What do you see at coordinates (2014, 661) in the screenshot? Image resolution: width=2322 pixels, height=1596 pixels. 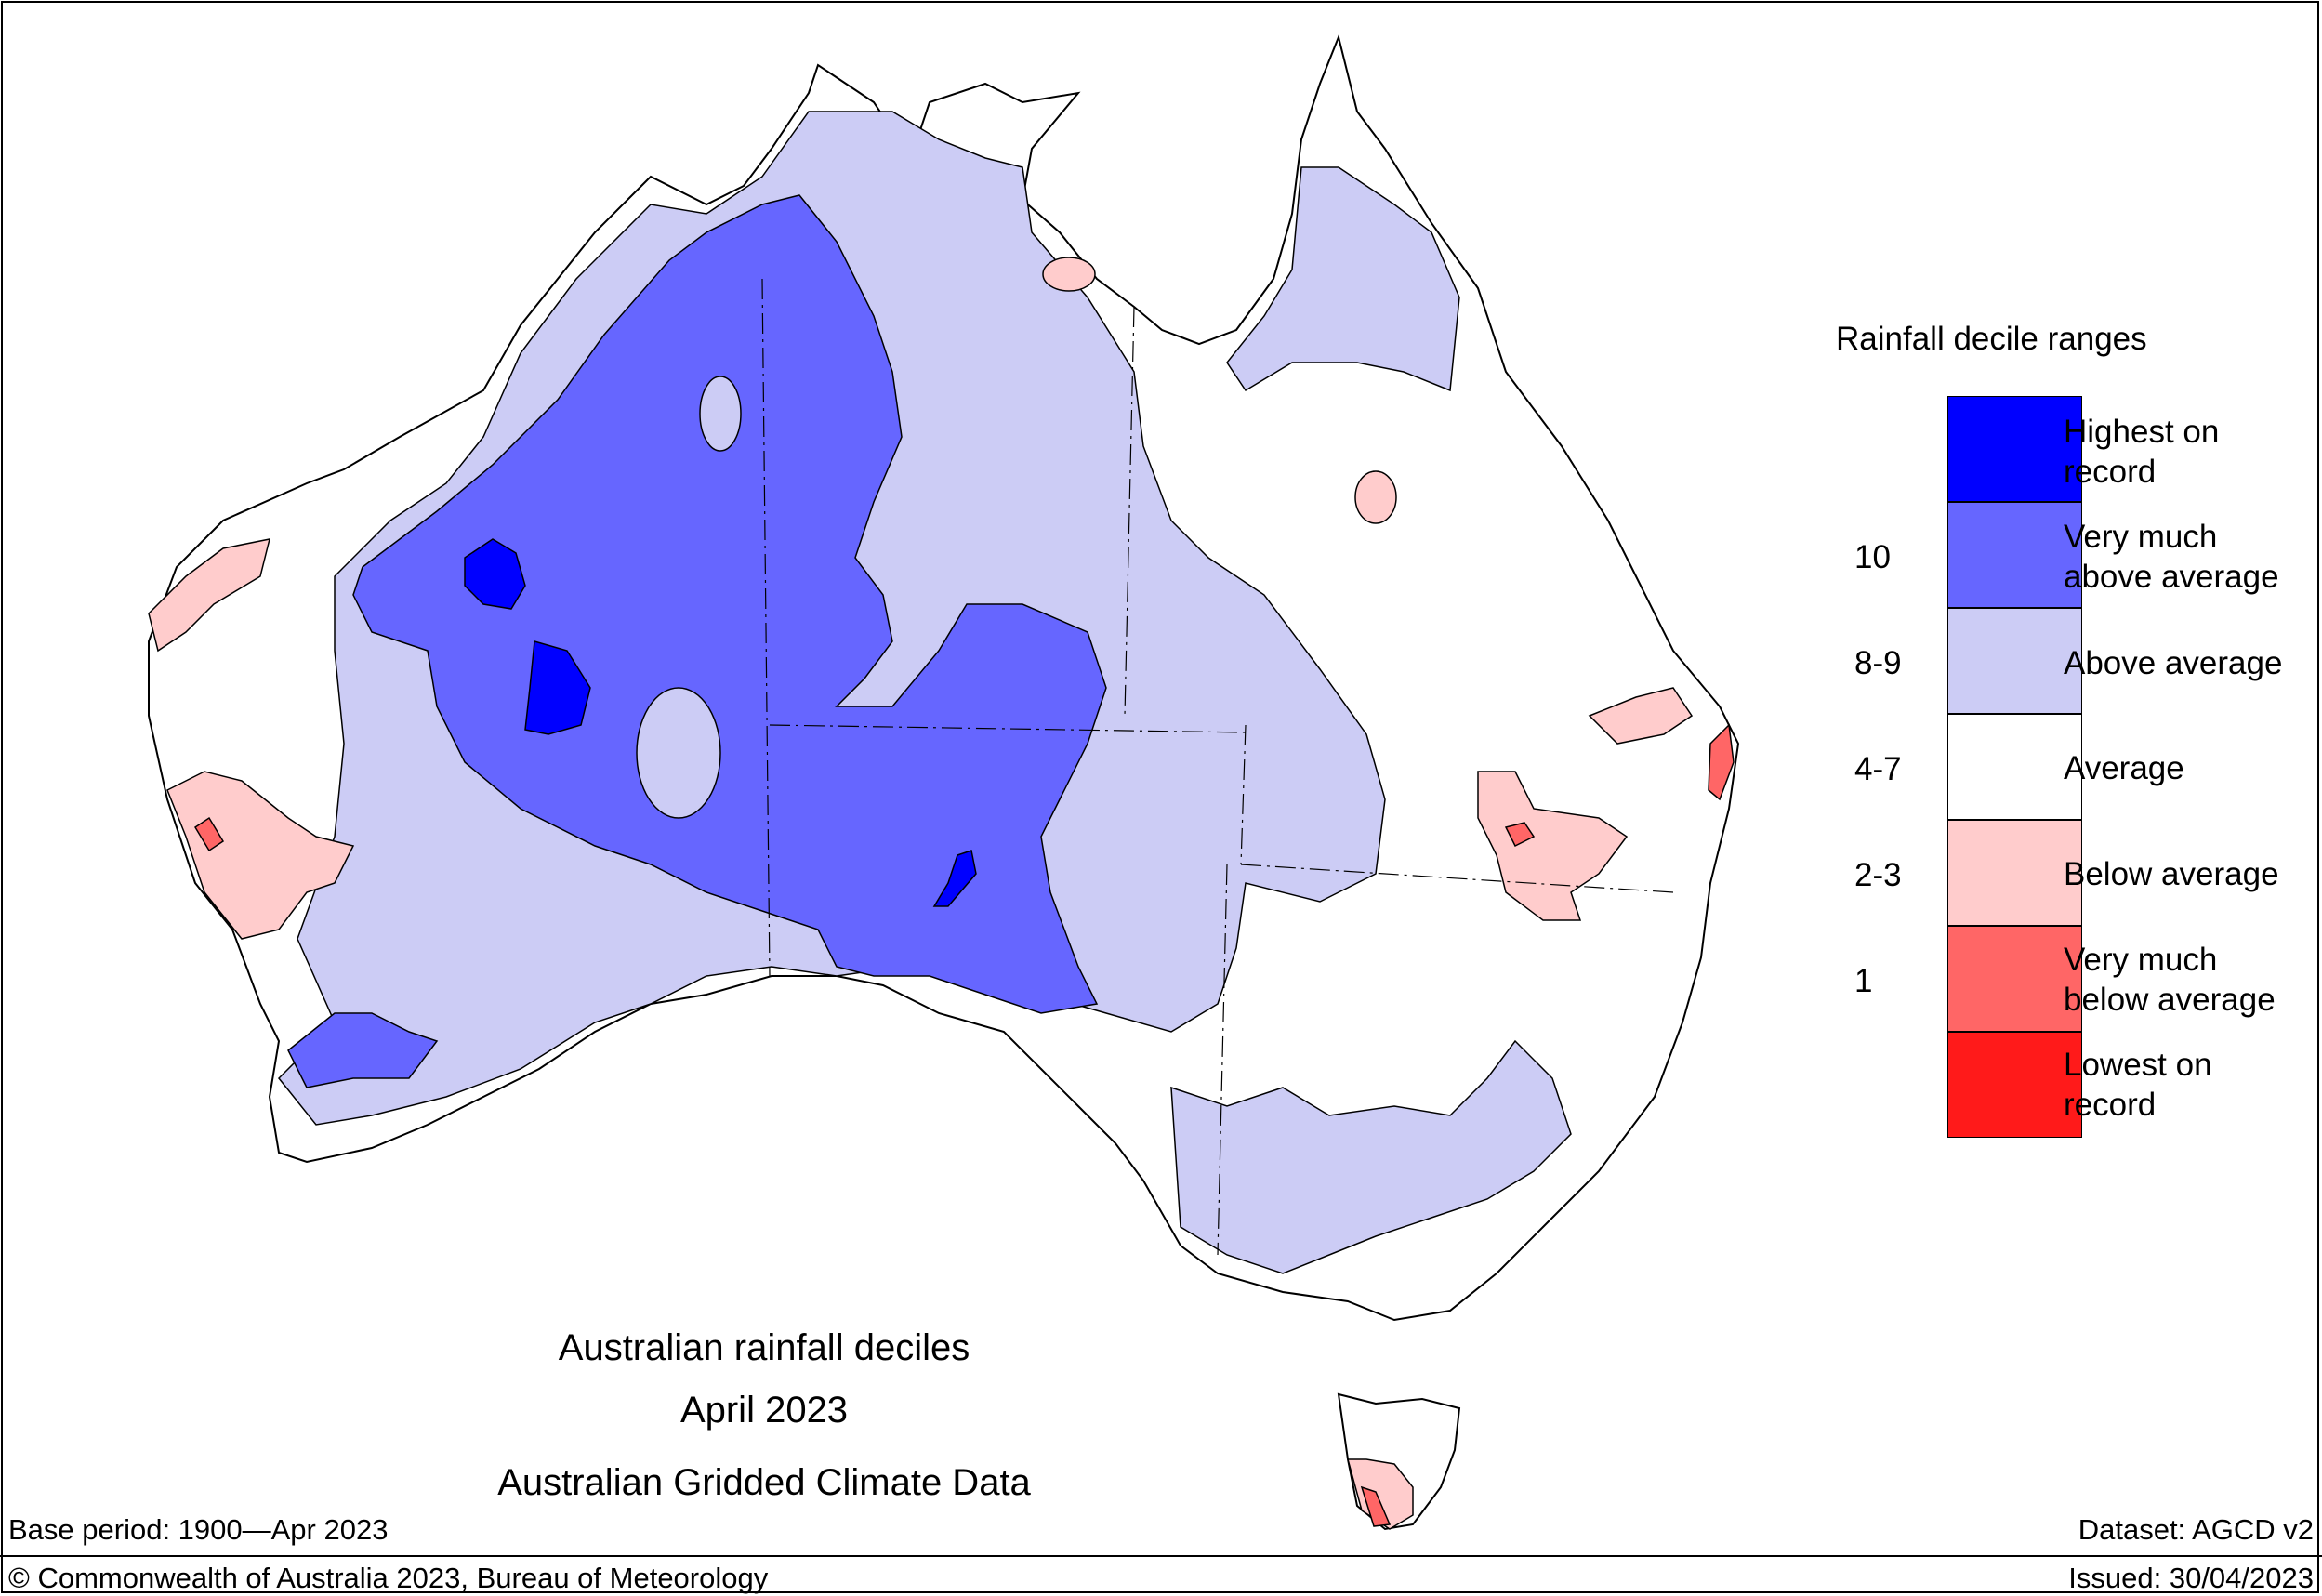 I see `legend-swatch-above` at bounding box center [2014, 661].